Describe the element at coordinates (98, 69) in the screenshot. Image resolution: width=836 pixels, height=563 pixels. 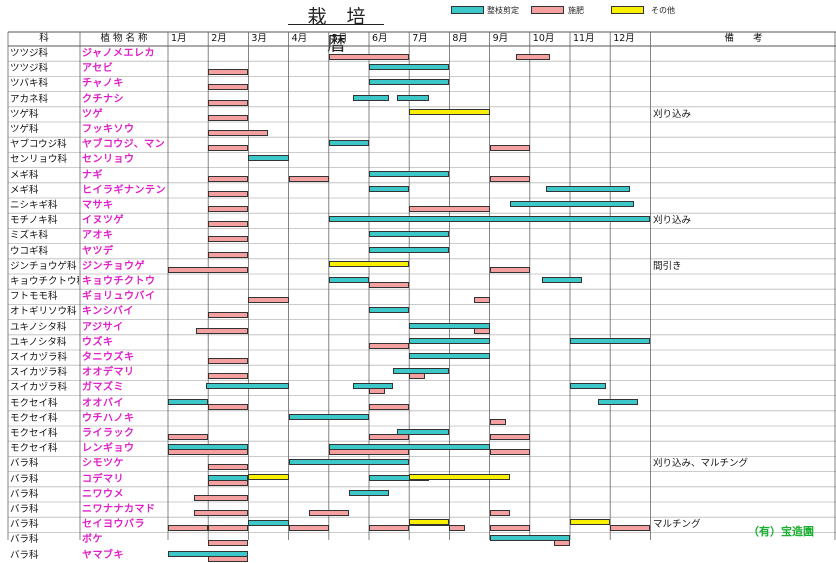
I see `plant-name: アセビ` at that location.